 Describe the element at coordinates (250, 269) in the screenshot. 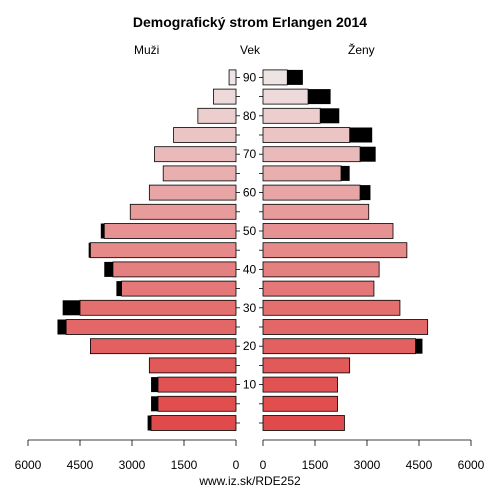

I see `age-tick-label: 40` at that location.